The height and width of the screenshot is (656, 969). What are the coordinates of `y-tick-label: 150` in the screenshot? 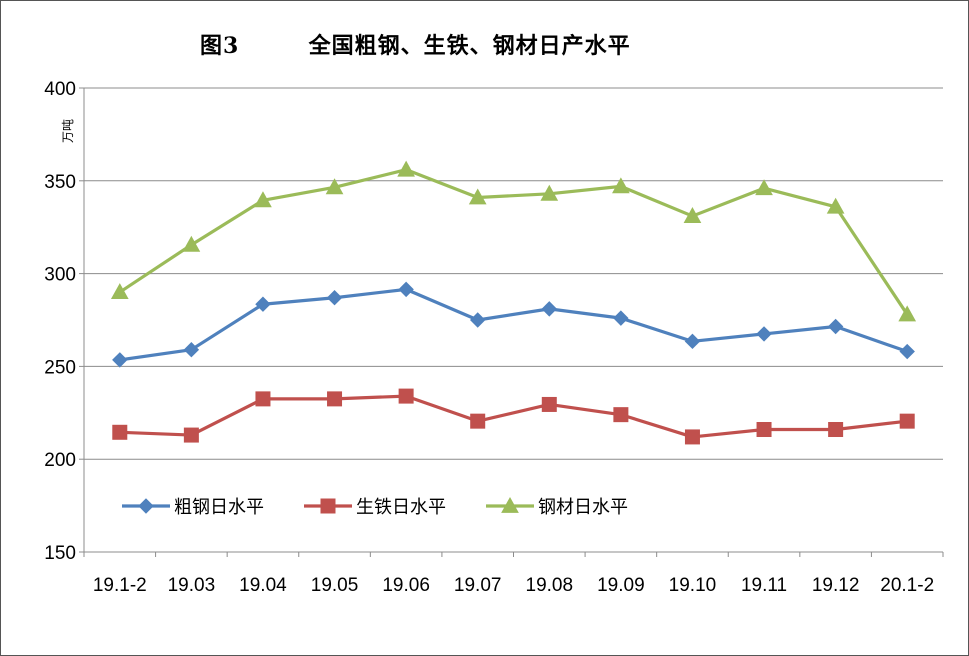 It's located at (60, 553).